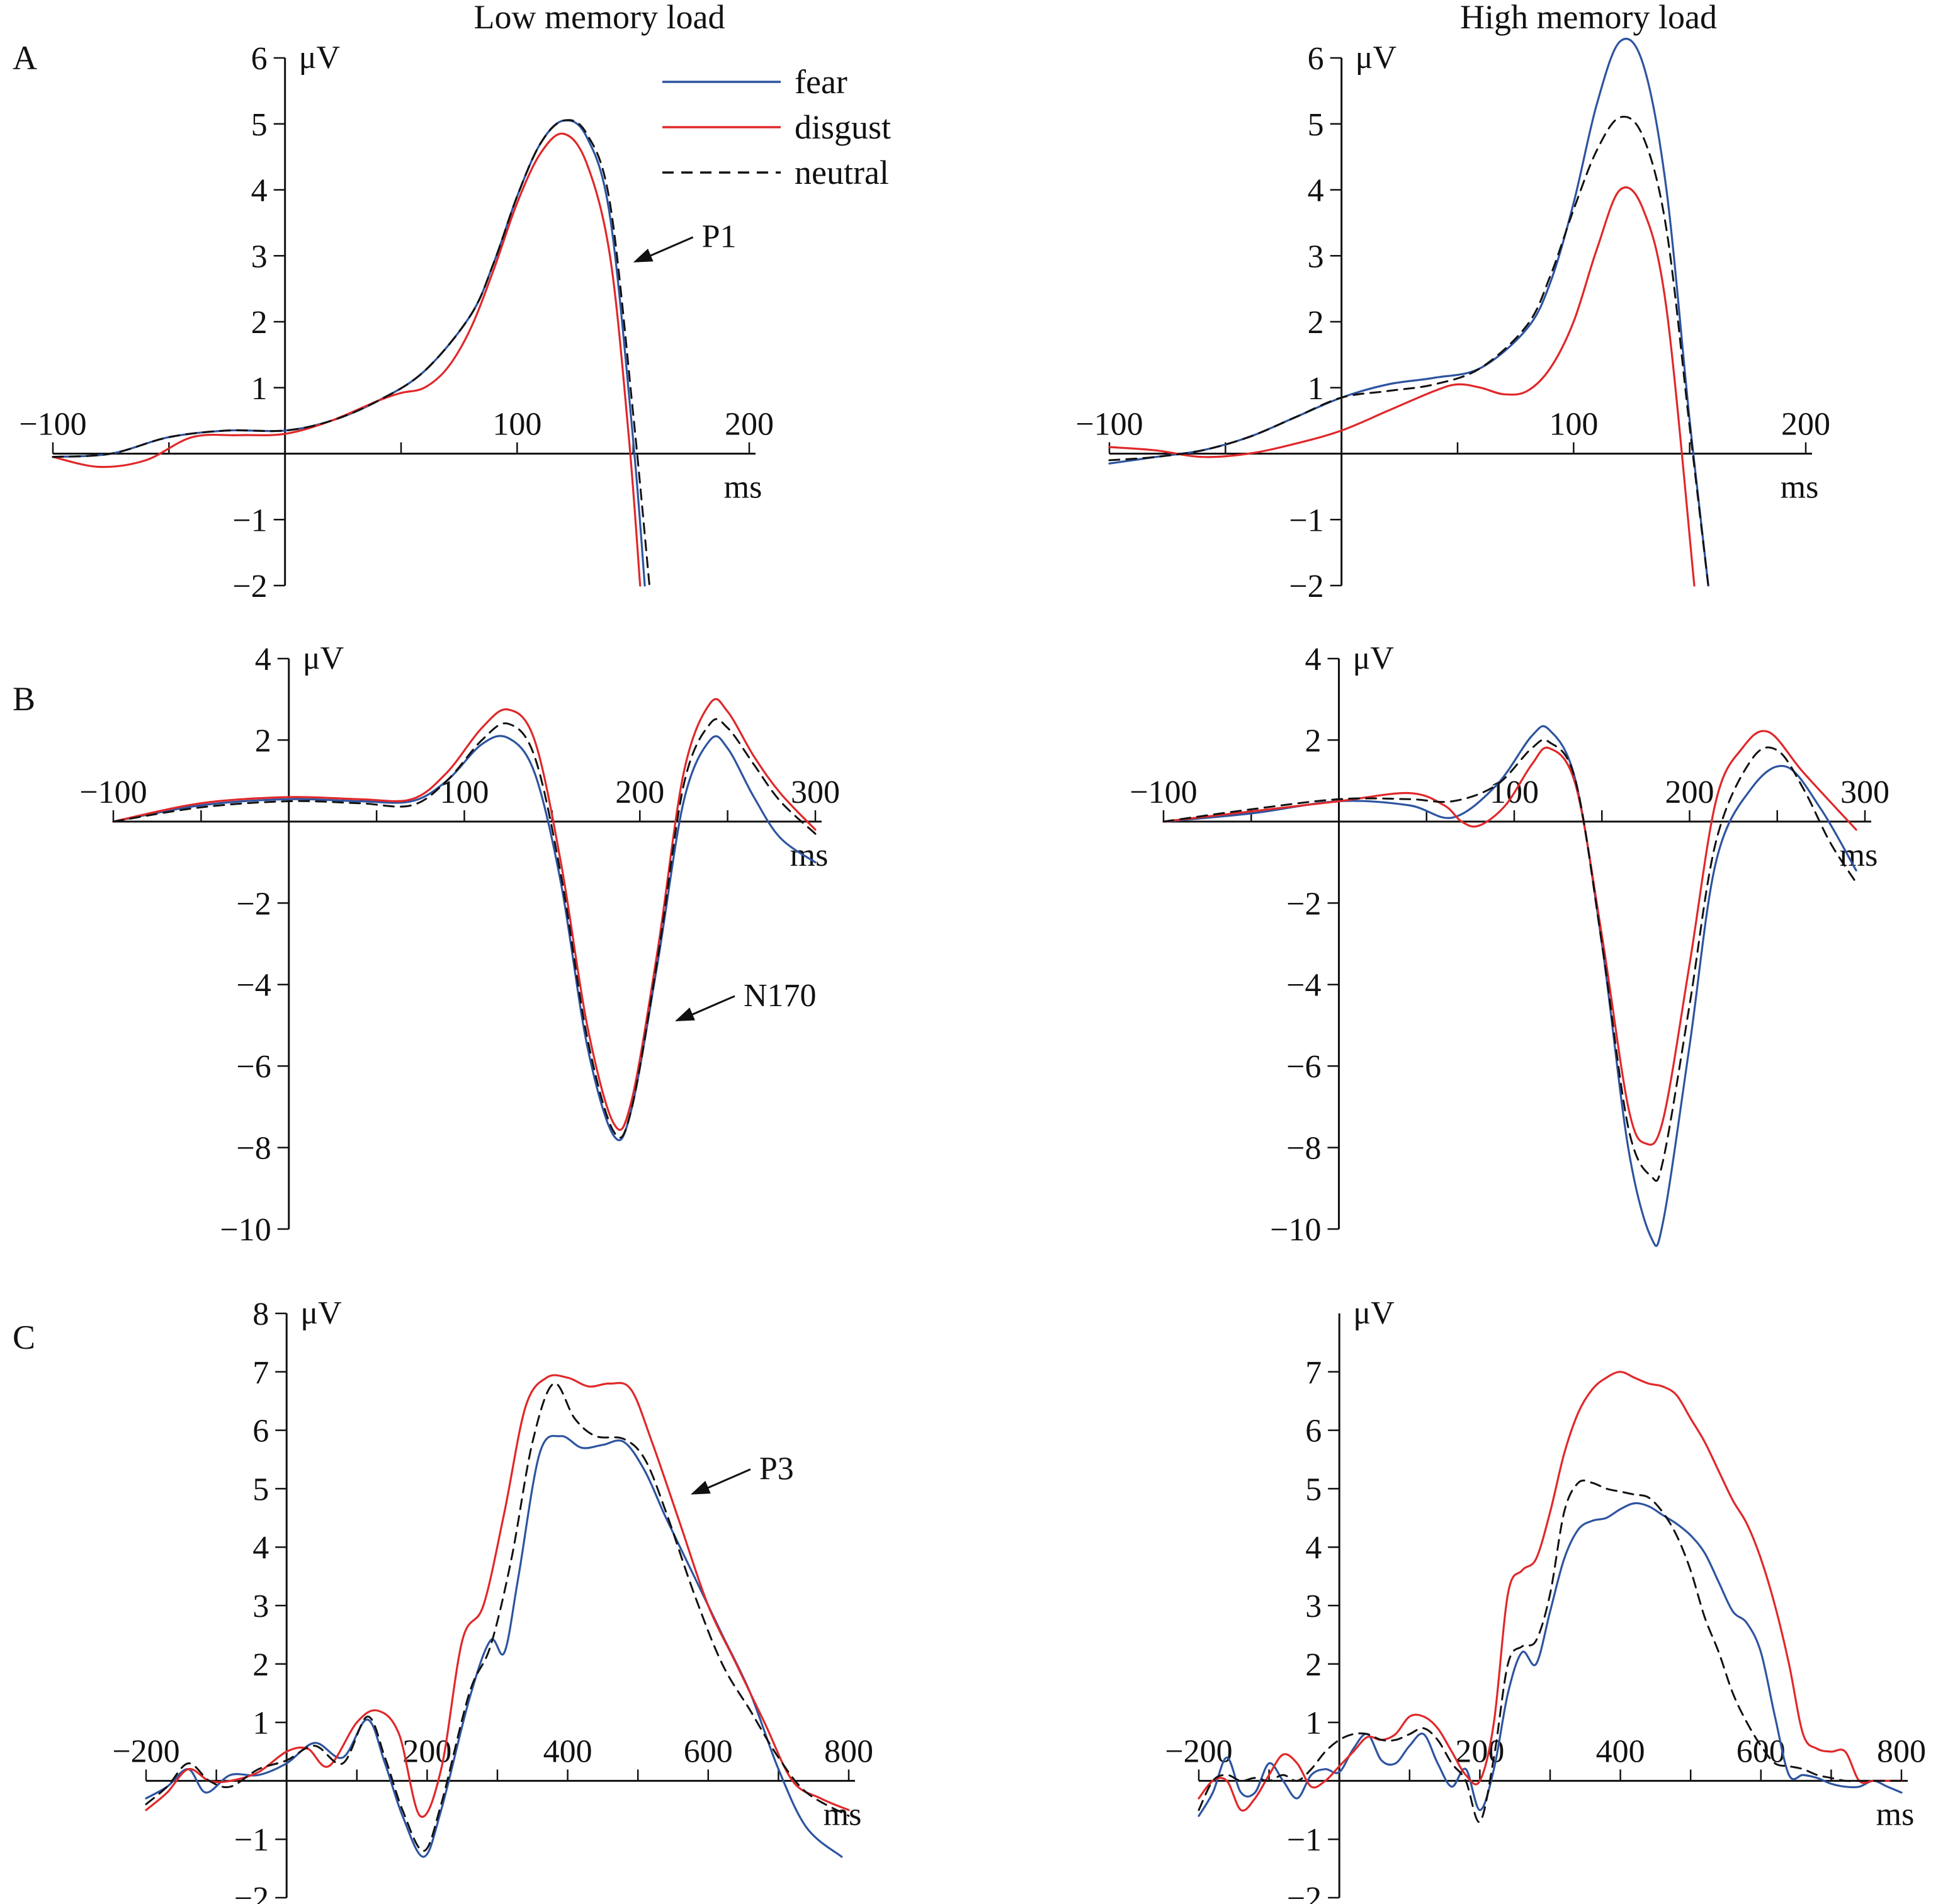 The width and height of the screenshot is (1960, 1904). Describe the element at coordinates (24, 699) in the screenshot. I see `panel-letter-b: B` at that location.